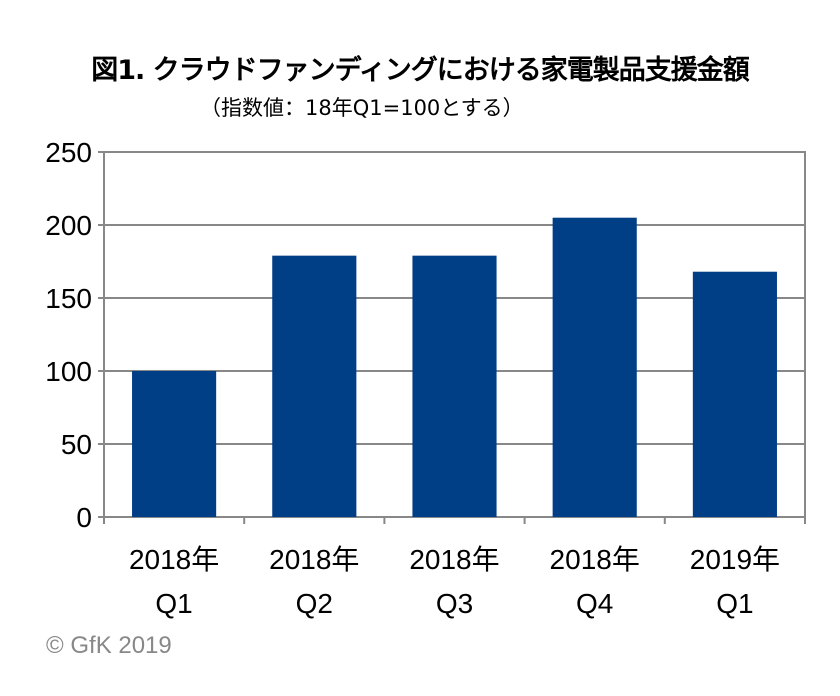 The image size is (840, 696). I want to click on y-tick-label: 200, so click(68, 225).